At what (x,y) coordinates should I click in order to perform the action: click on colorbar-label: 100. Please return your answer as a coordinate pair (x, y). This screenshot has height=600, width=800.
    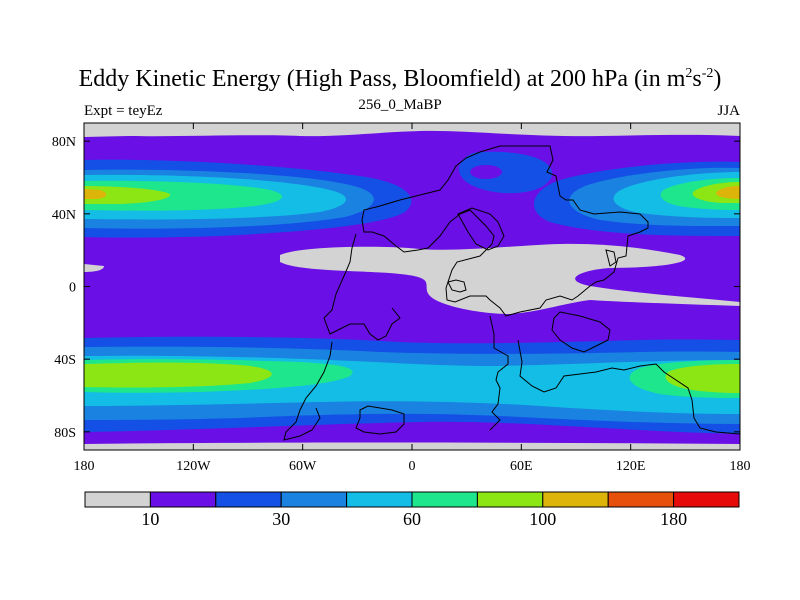
    Looking at the image, I should click on (542, 519).